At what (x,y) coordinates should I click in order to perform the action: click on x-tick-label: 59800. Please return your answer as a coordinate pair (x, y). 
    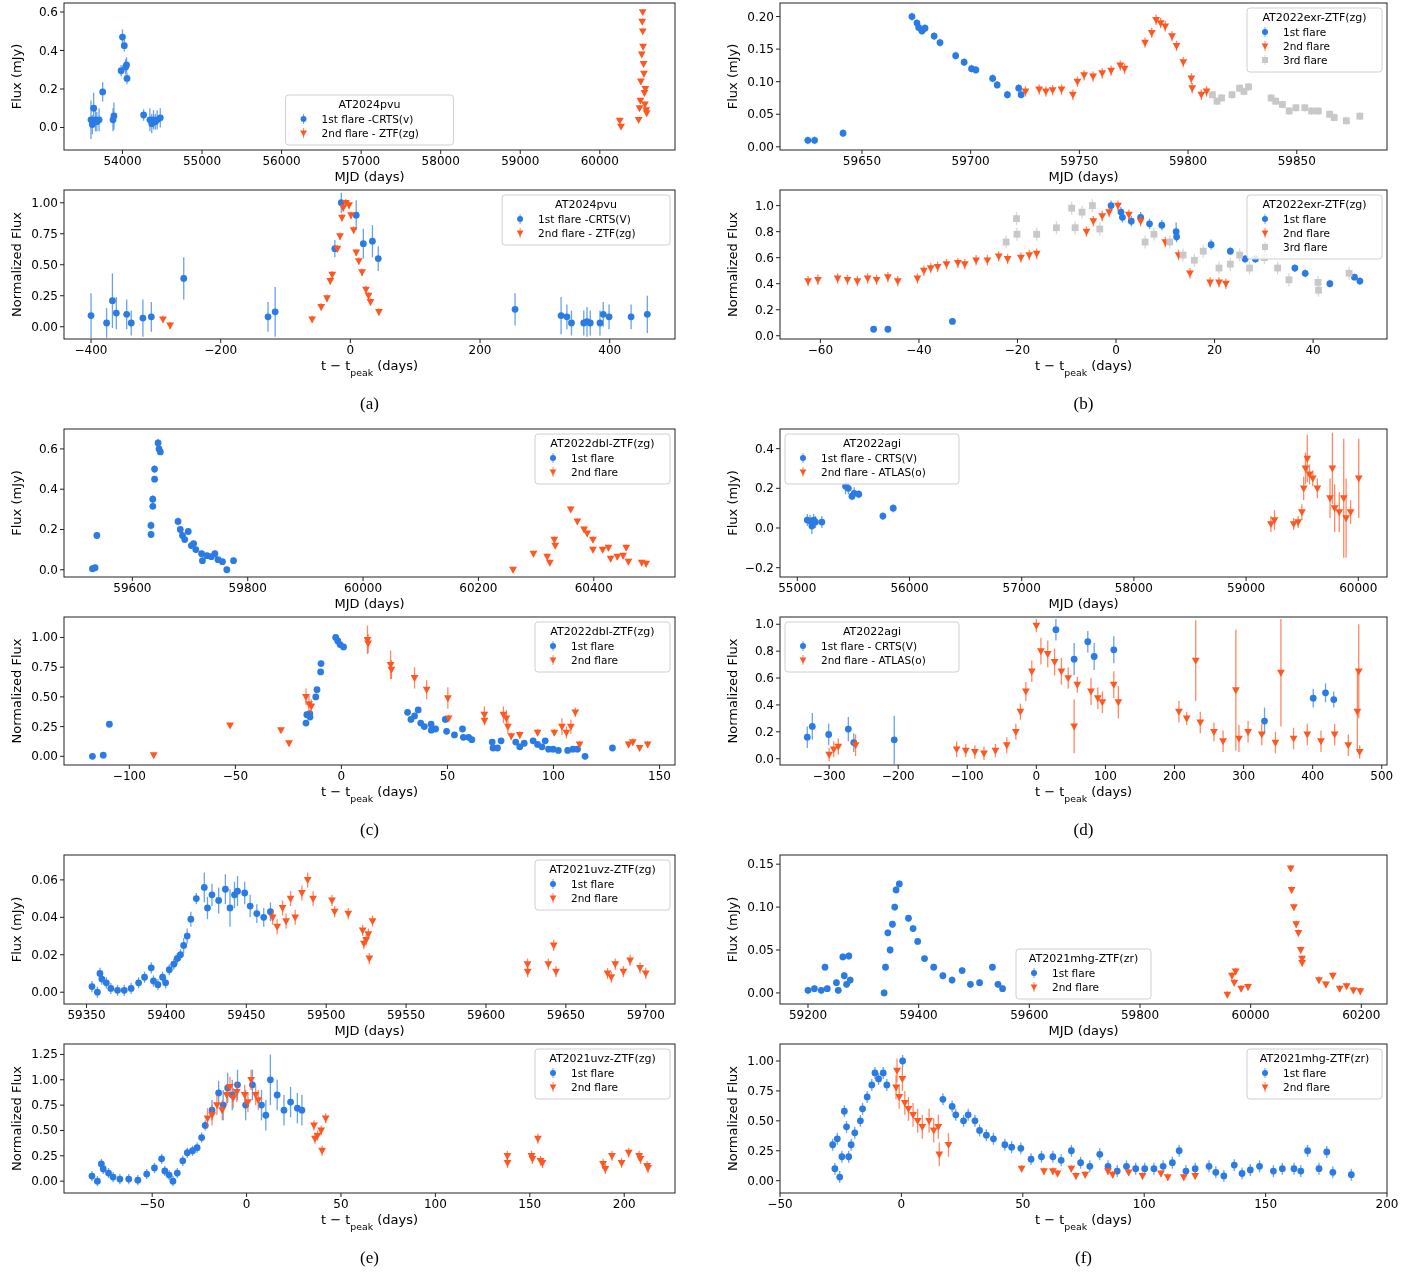
    Looking at the image, I should click on (1188, 161).